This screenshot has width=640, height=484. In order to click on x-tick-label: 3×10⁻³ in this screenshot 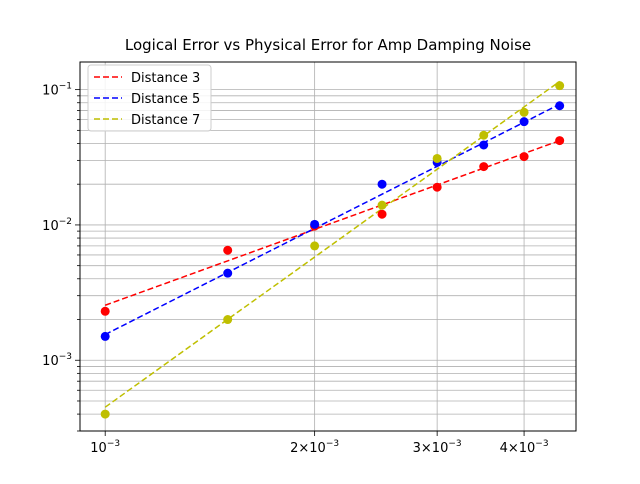, I will do `click(437, 447)`.